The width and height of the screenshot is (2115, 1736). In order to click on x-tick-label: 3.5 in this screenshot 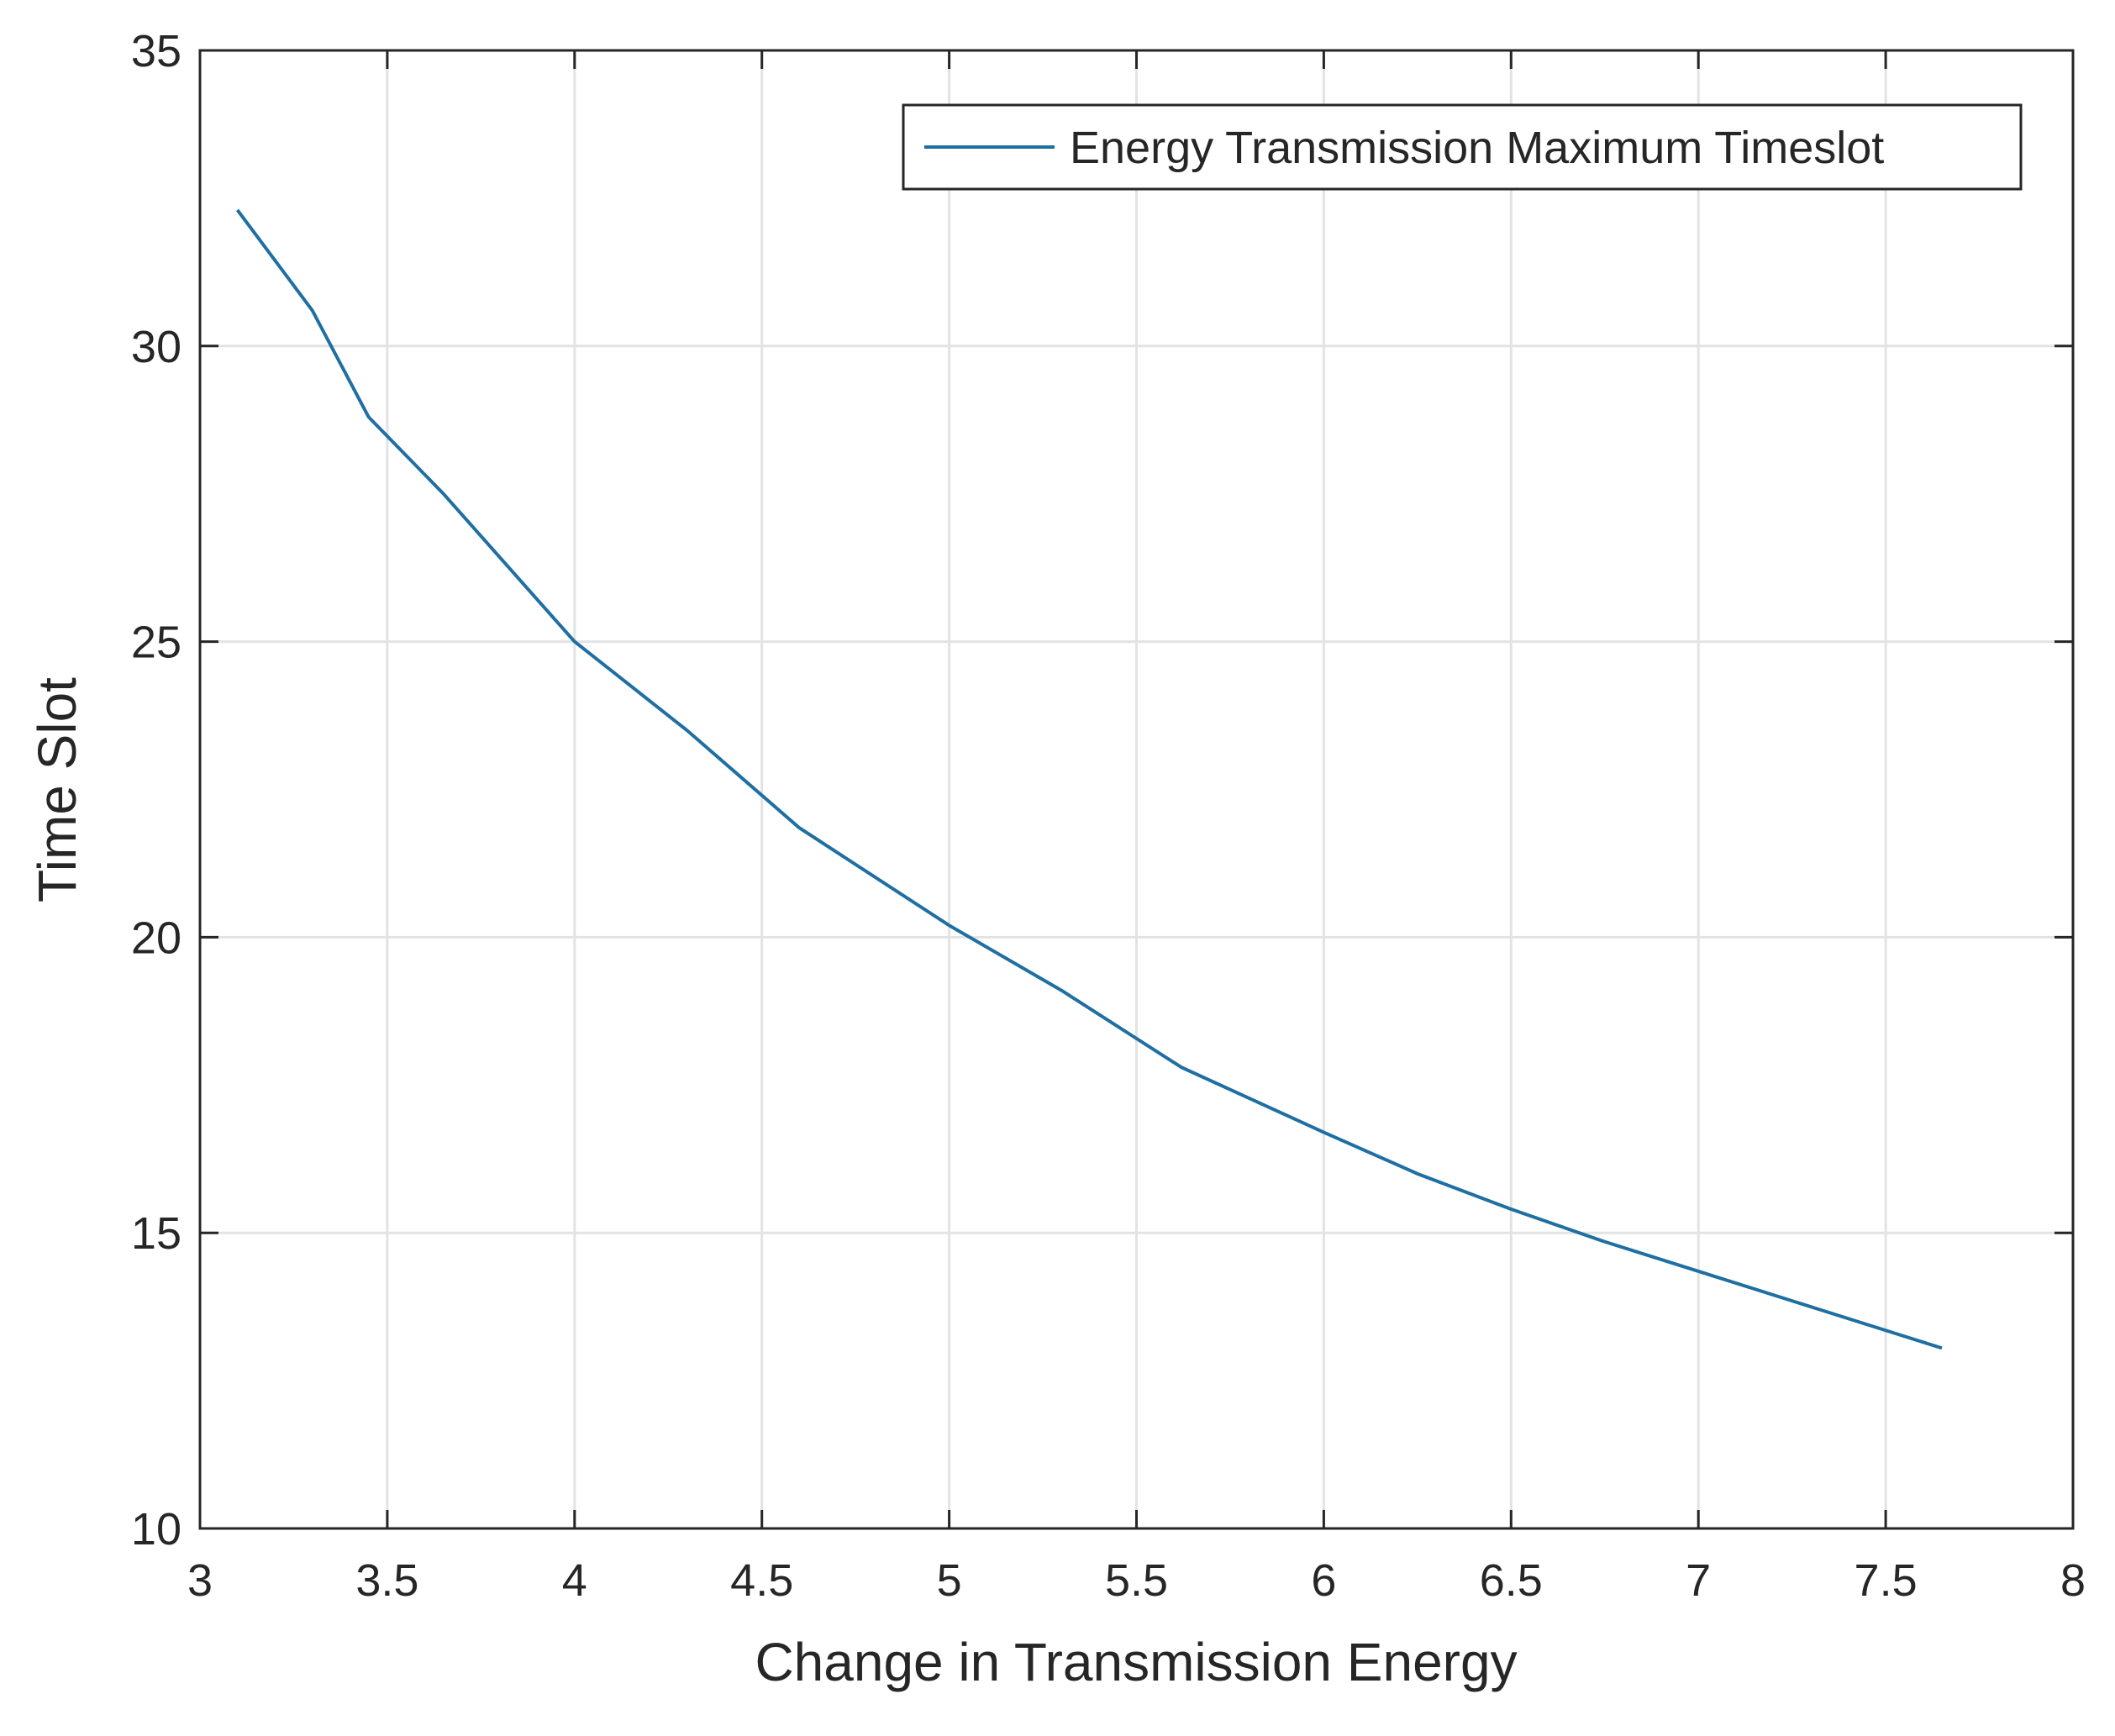, I will do `click(386, 1580)`.